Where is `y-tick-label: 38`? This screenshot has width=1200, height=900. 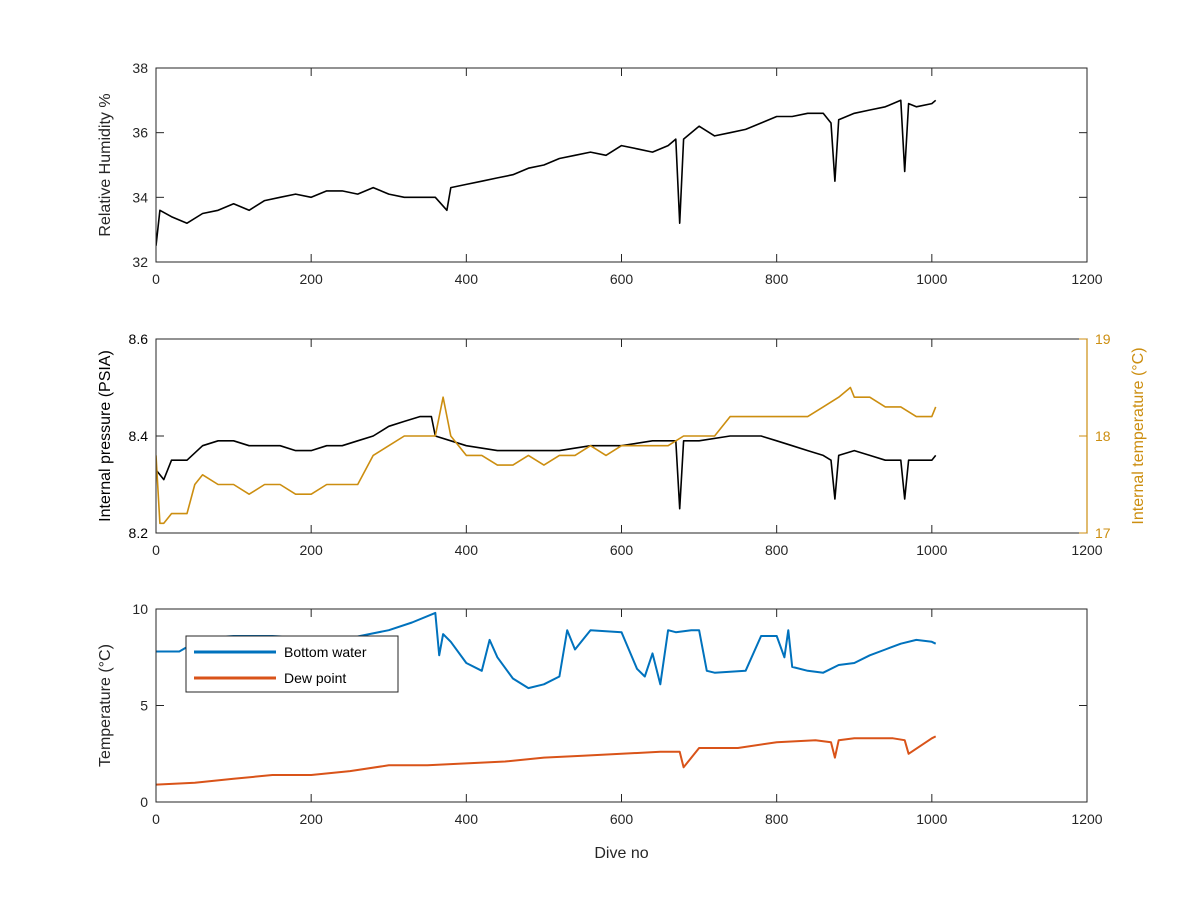 y-tick-label: 38 is located at coordinates (140, 68).